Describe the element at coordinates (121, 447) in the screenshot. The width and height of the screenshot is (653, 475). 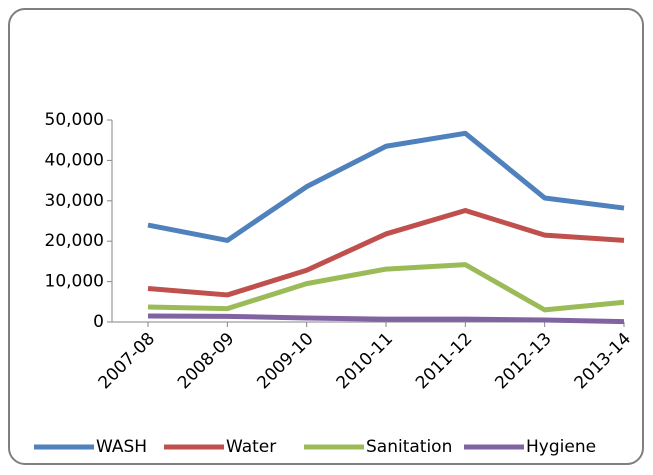
I see `legend-label: WASH` at that location.